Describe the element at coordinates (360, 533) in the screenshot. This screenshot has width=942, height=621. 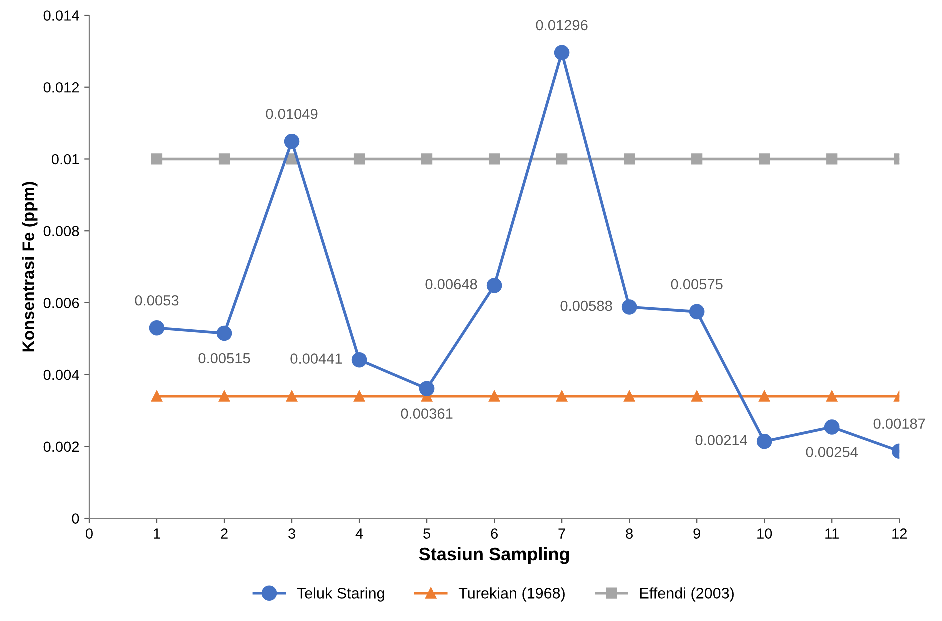
I see `x-tick-label: 4` at that location.